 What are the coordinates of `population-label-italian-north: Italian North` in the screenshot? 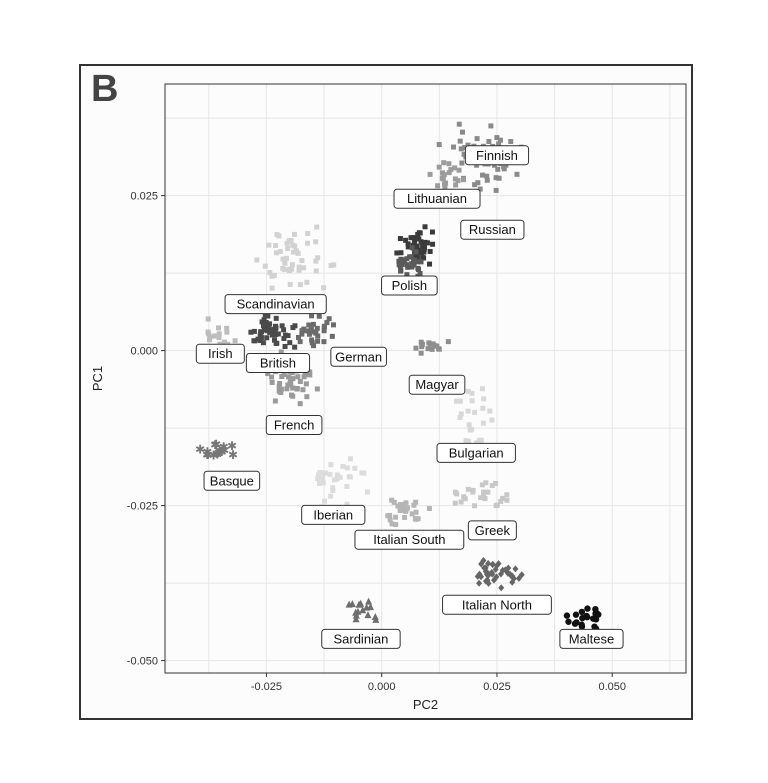 It's located at (497, 604).